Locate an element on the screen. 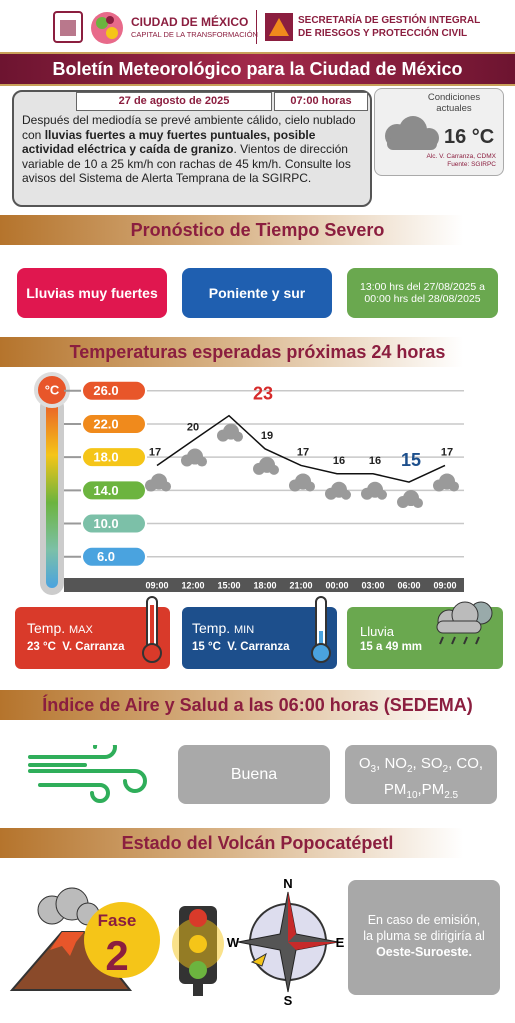  x-axis-bar is located at coordinates (264, 585).